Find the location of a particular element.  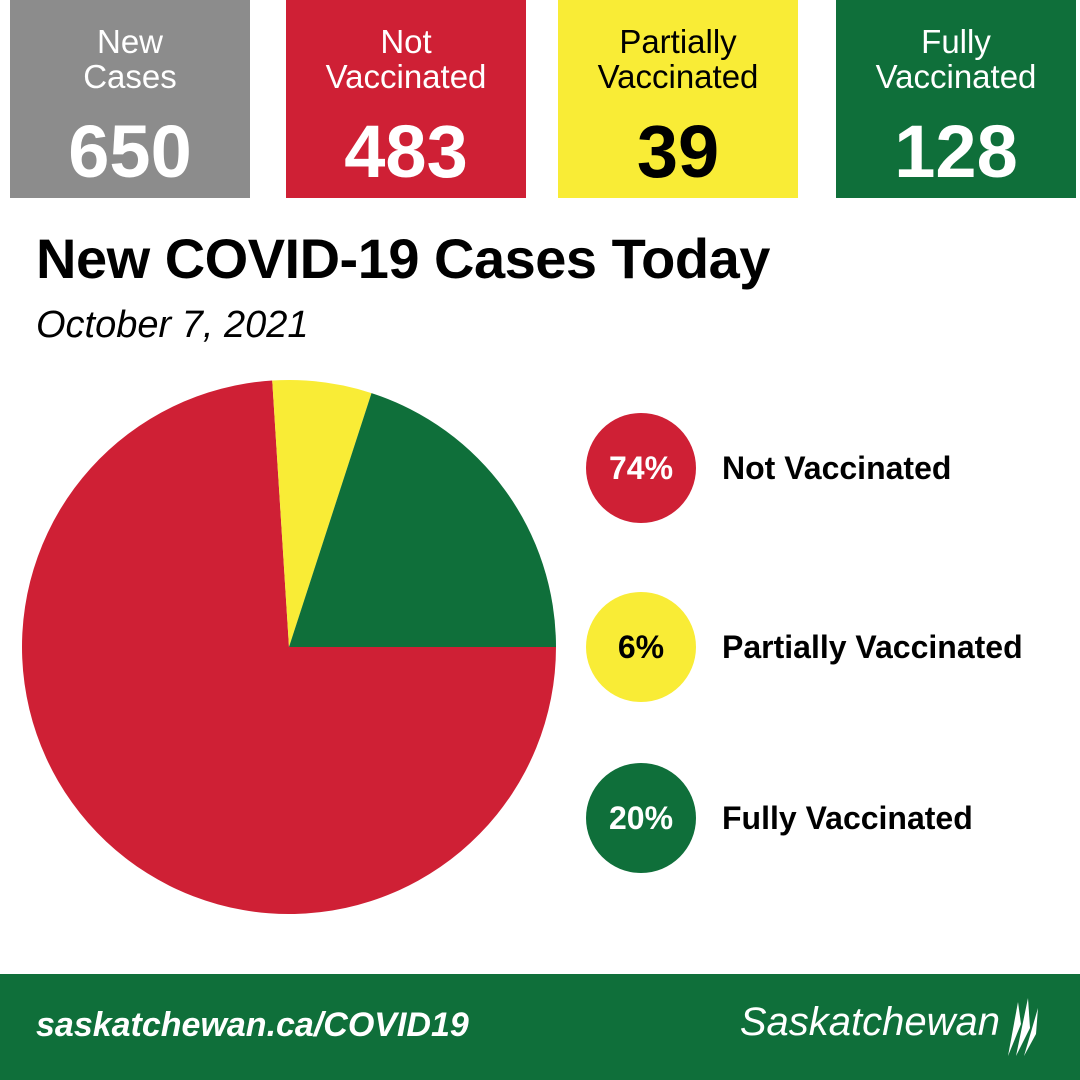

legend-item: 20% Fully Vaccinated is located at coordinates (826, 818).